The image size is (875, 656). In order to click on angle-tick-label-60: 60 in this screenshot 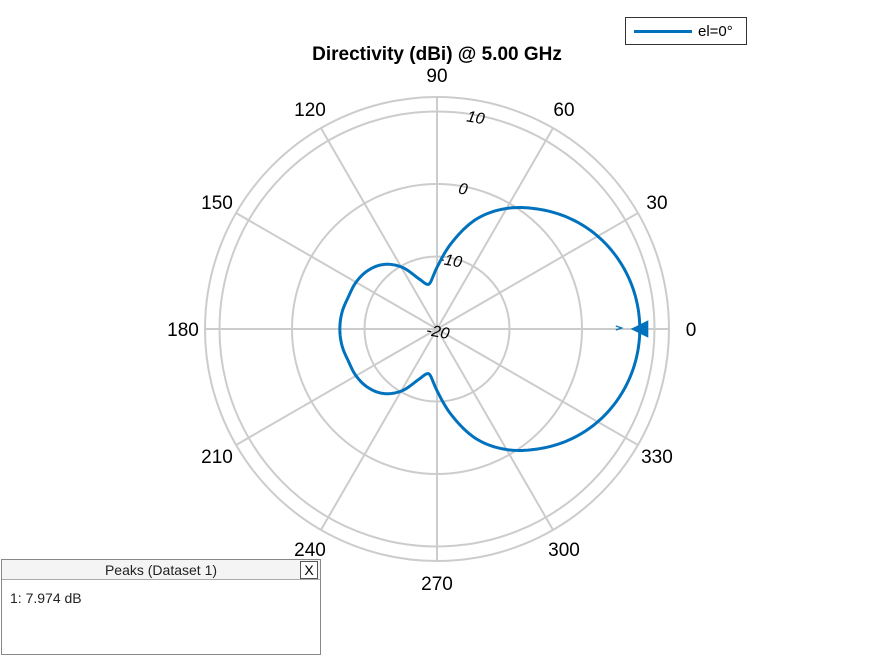, I will do `click(563, 110)`.